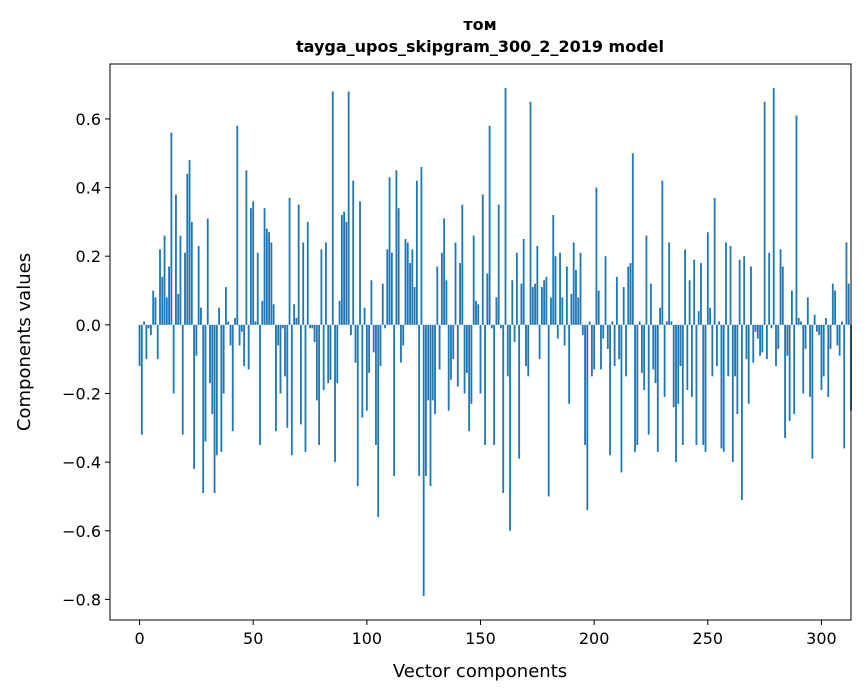 This screenshot has height=696, width=867. Describe the element at coordinates (480, 46) in the screenshot. I see `chart-title-line2: tayga_upos_skipgram_300_2_2019 model` at that location.